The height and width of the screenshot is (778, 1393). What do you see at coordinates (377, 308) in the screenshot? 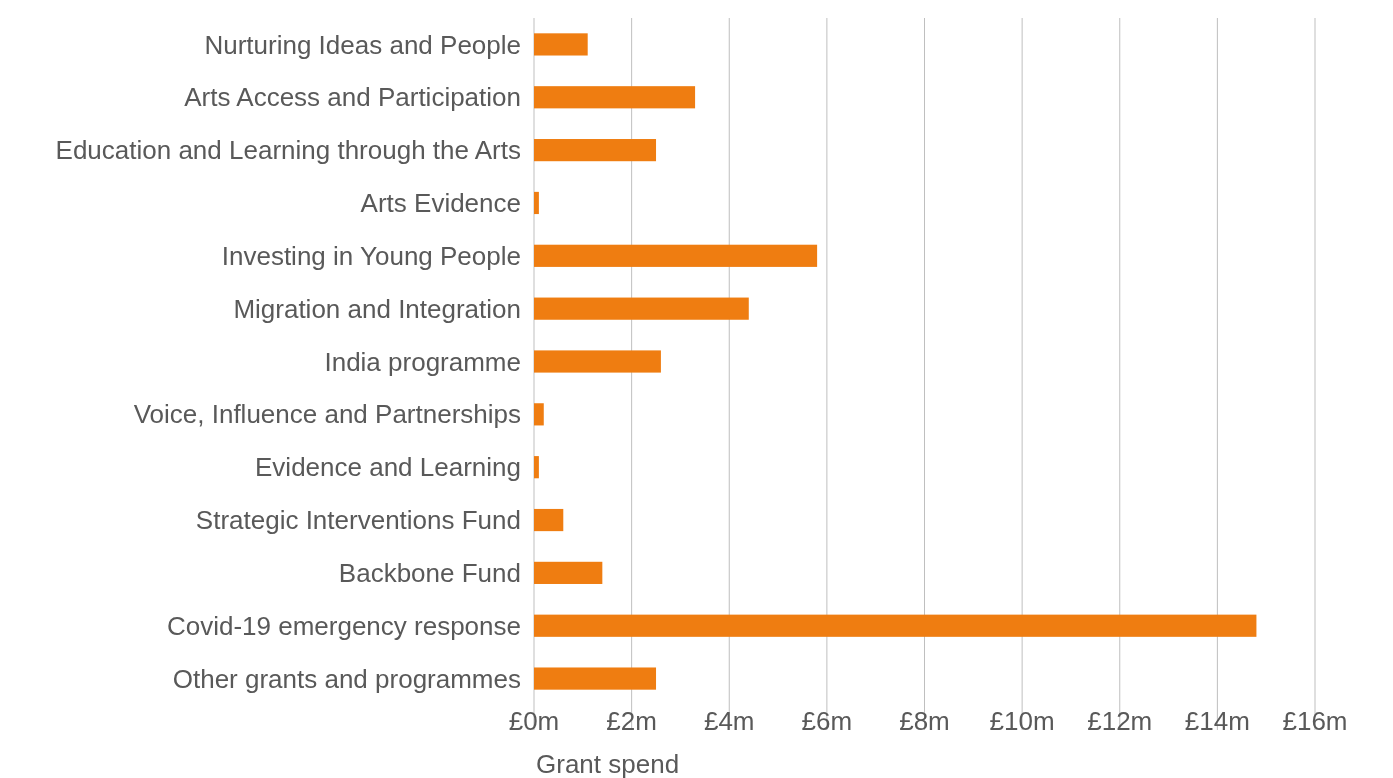
I see `y-tick-label: Migration and Integration` at bounding box center [377, 308].